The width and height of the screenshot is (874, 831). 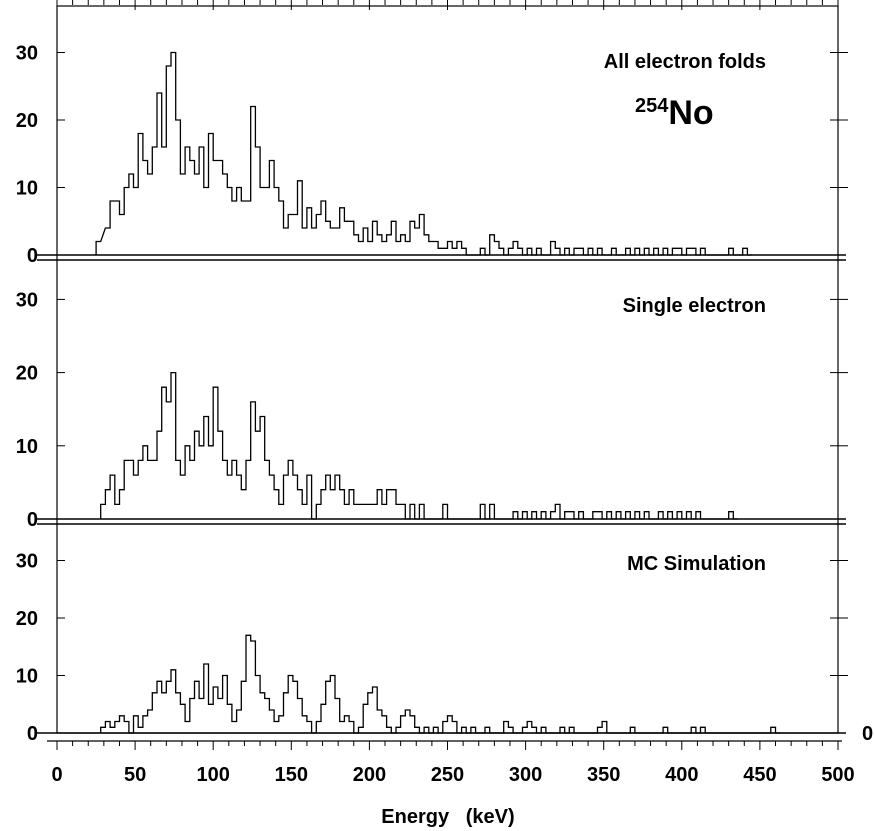 I want to click on panel-label: MC Simulation, so click(x=696, y=564).